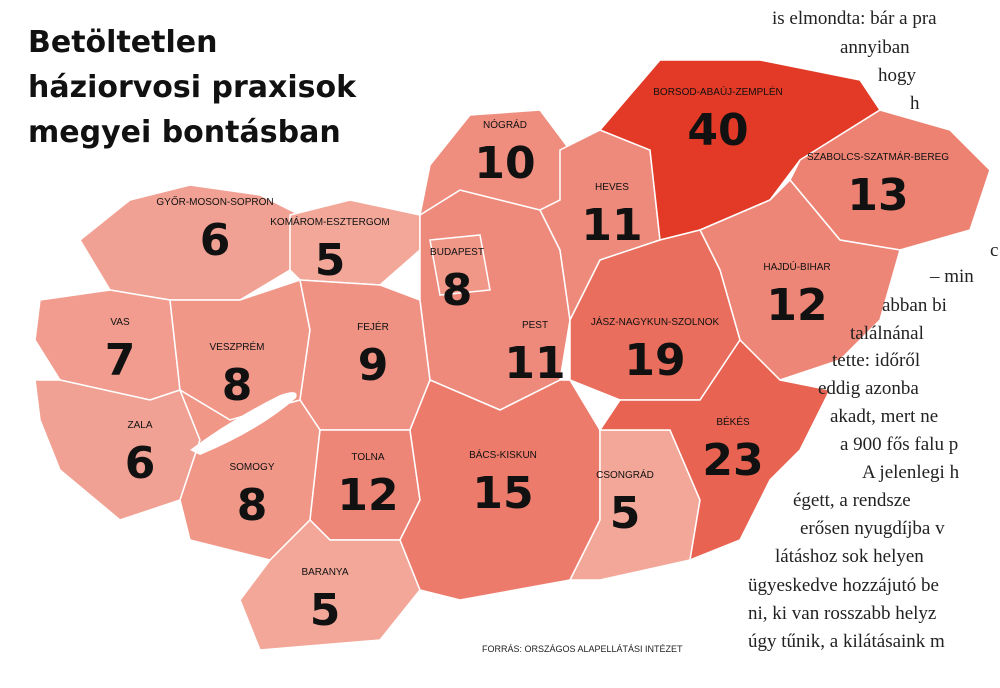  I want to click on county-value: 10, so click(504, 163).